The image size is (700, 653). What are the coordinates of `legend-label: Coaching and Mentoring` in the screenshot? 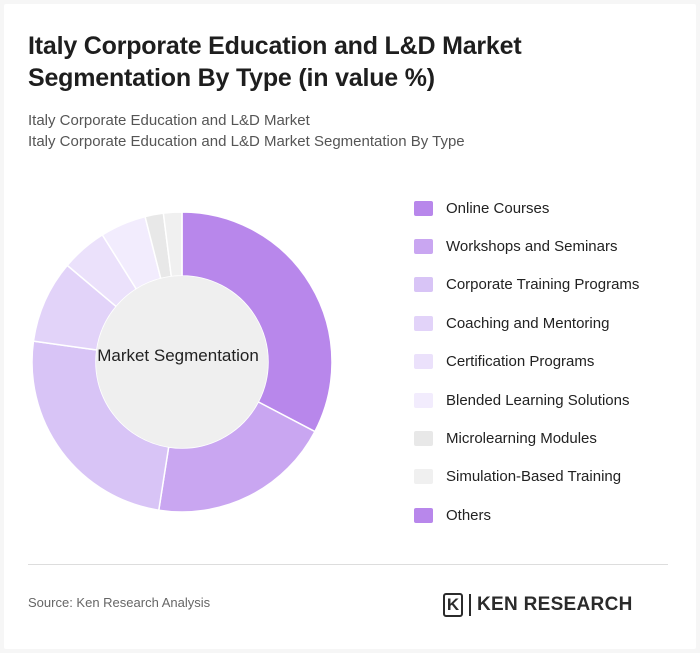 It's located at (528, 323).